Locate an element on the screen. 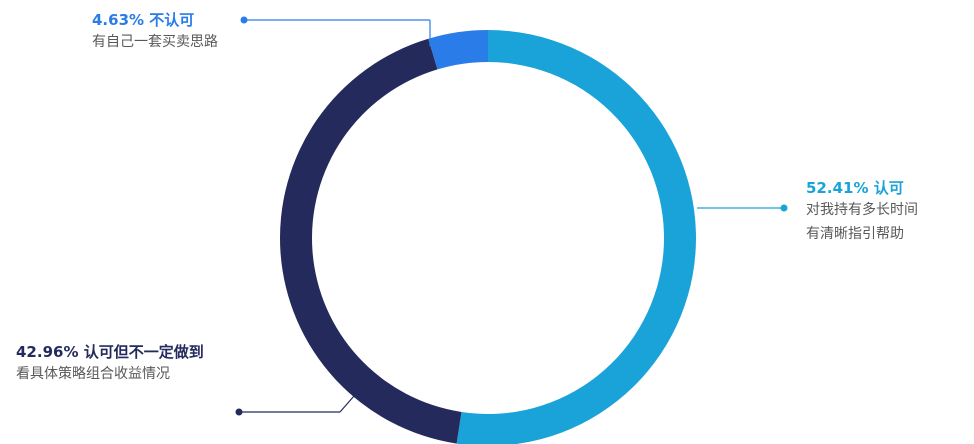 The height and width of the screenshot is (444, 974). slice-title-partial: 42.96% 认可但不一定做到 is located at coordinates (110, 352).